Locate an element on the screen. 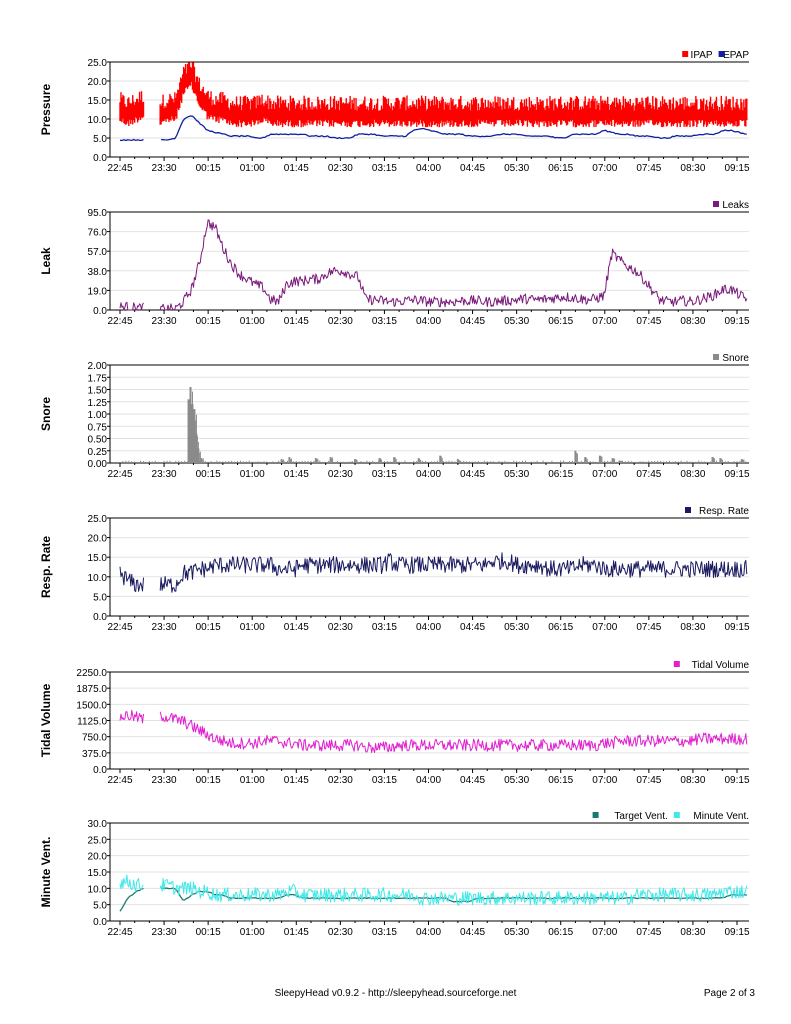 Image resolution: width=791 pixels, height=1024 pixels. y-tick-label: 57.0 is located at coordinates (98, 252).